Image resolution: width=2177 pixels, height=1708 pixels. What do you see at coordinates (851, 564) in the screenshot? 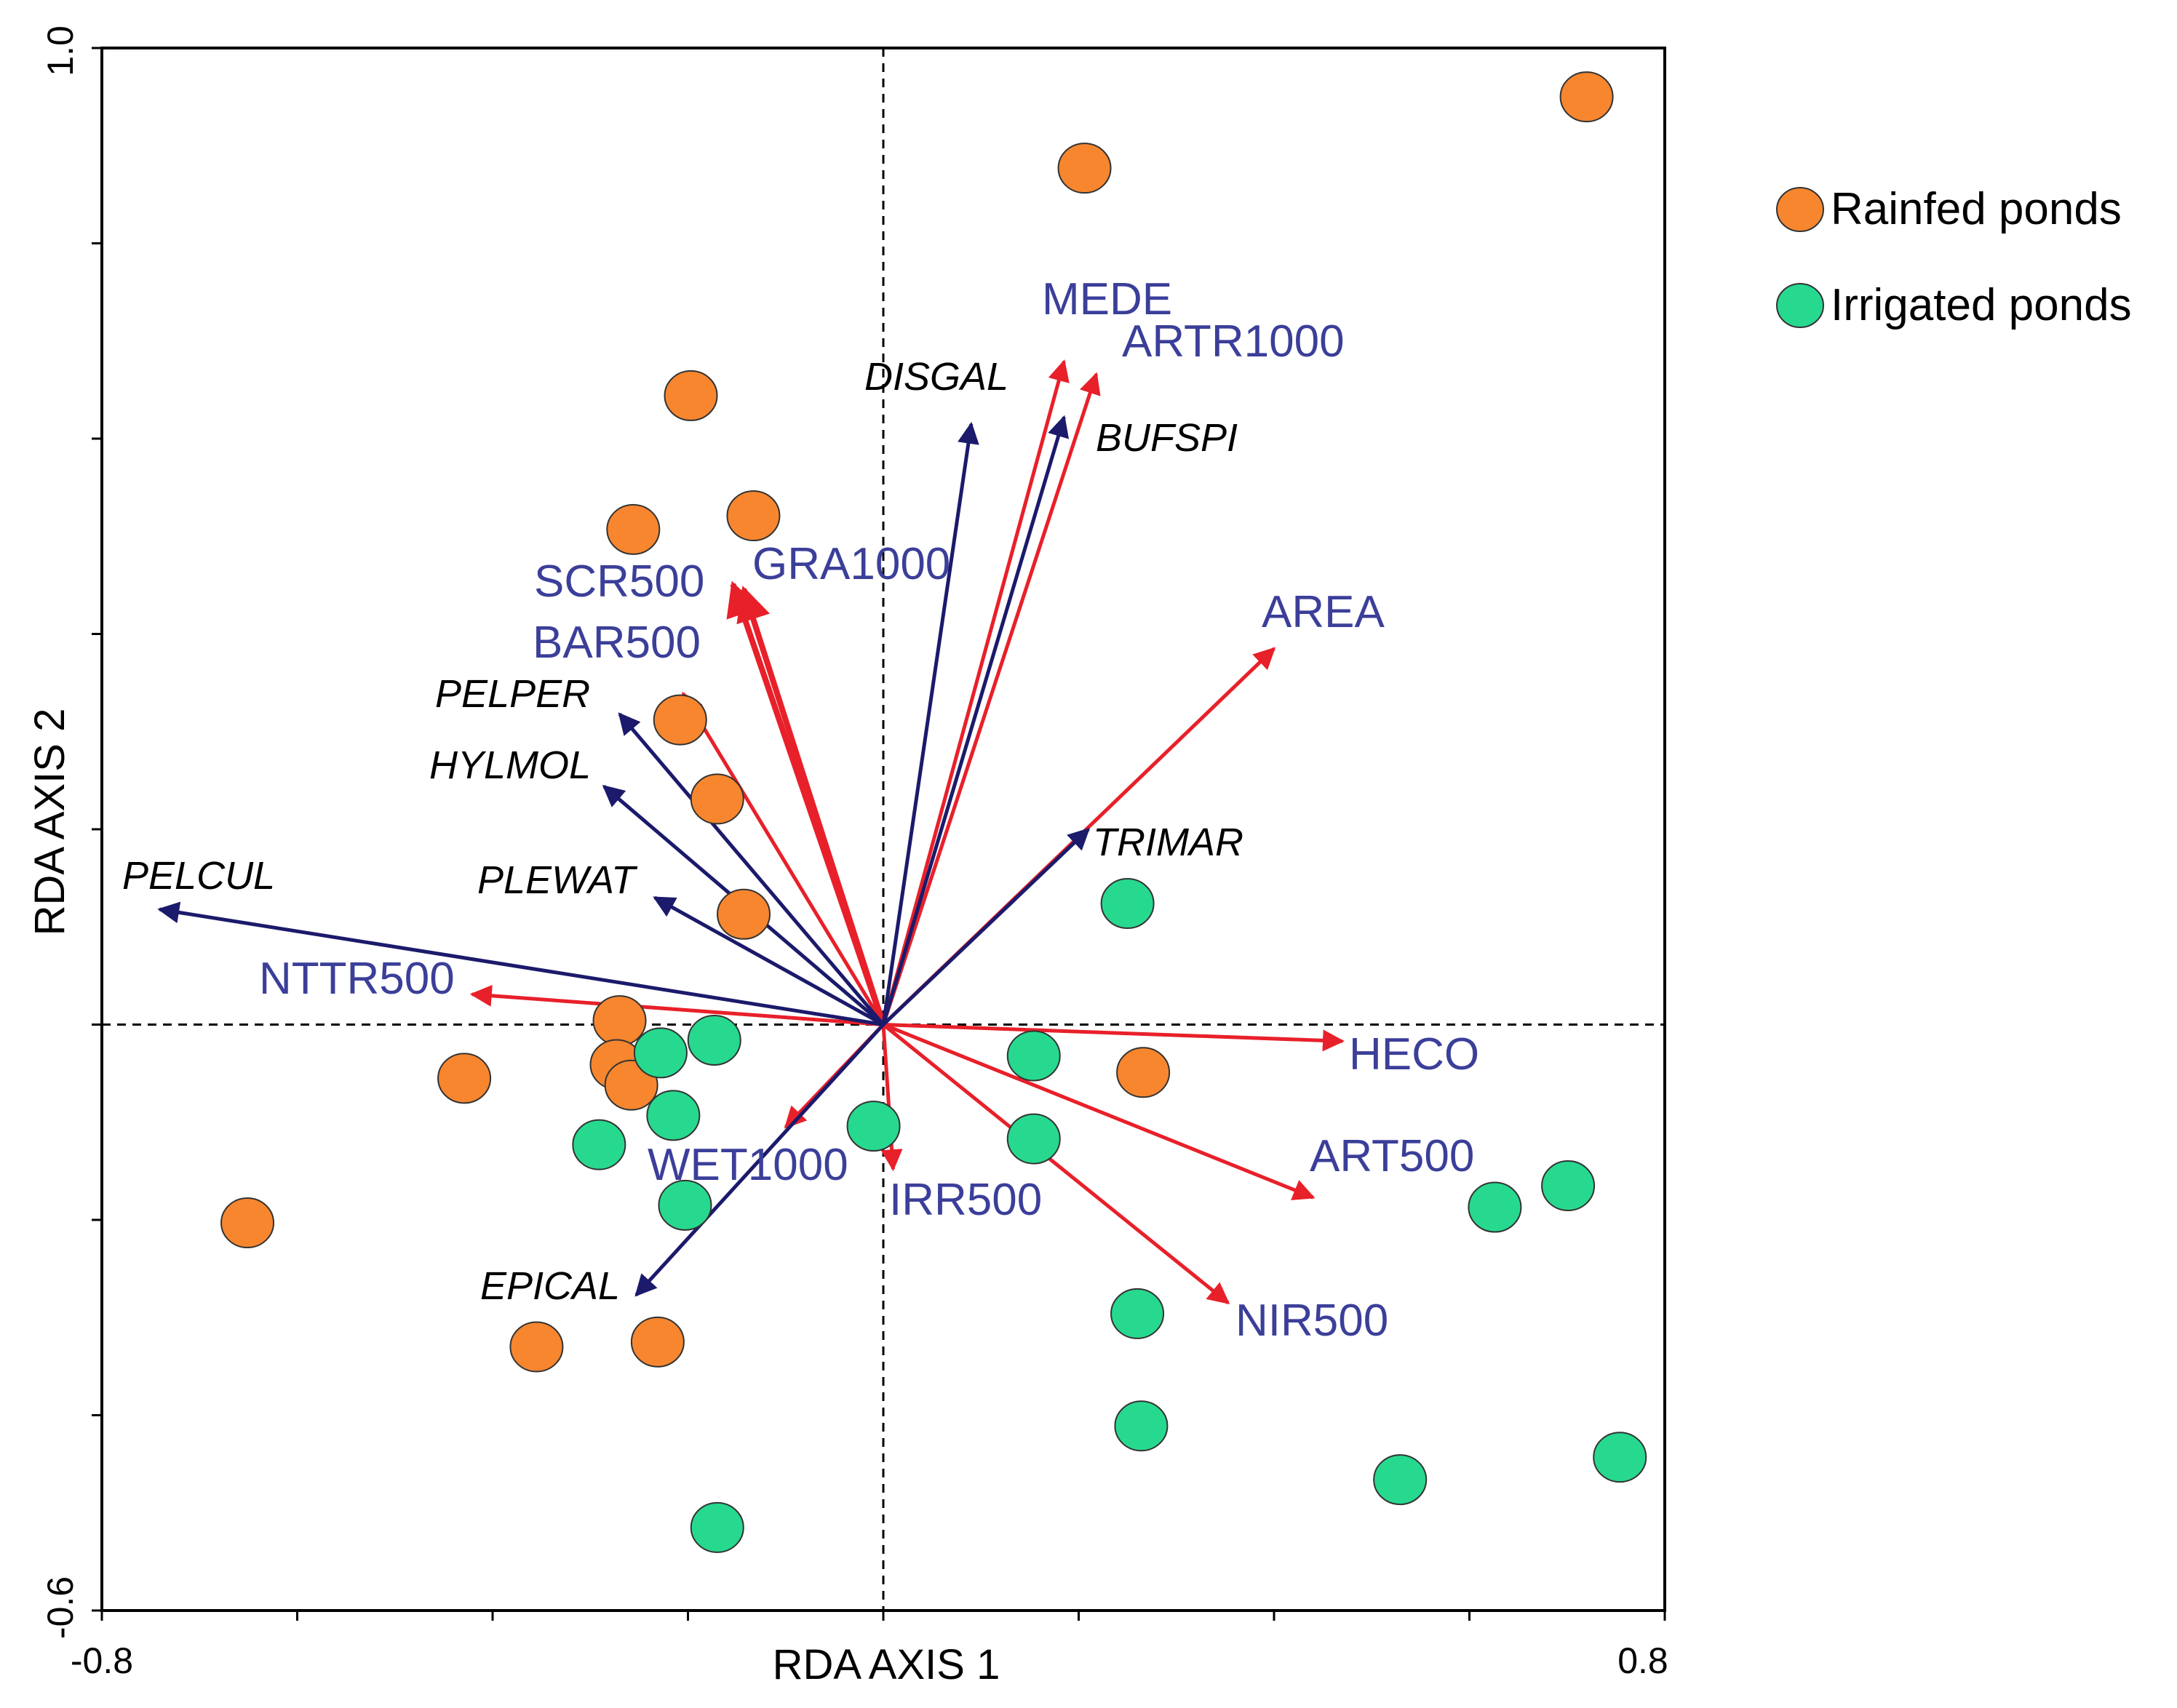
I see `vector-label-gra1000: GRA1000` at bounding box center [851, 564].